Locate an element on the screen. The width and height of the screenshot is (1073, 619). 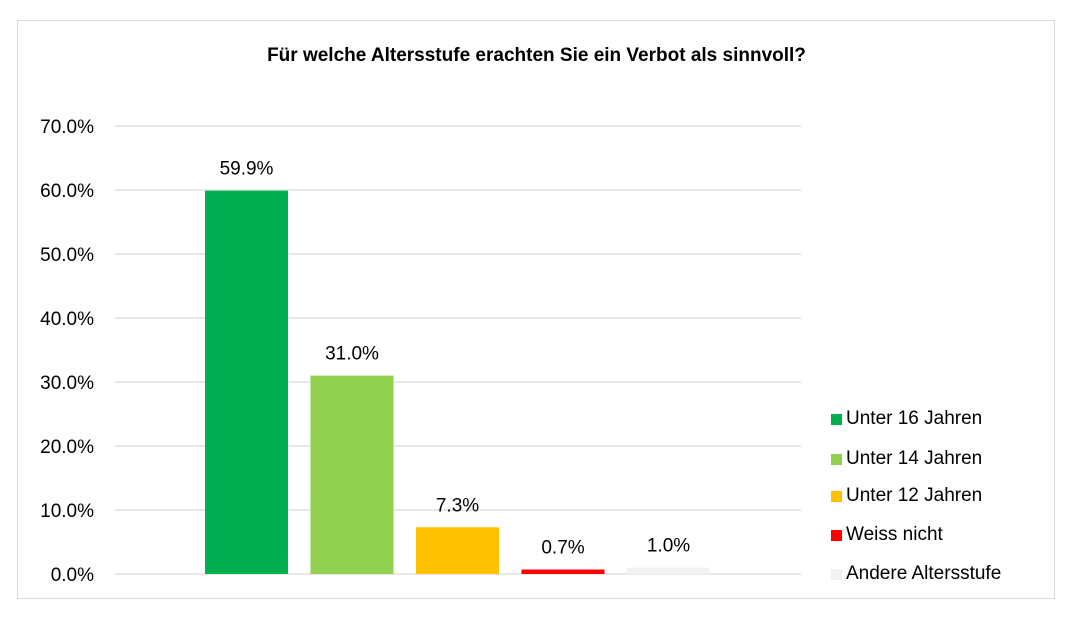
legend-item: Unter 16 Jahren is located at coordinates (906, 419).